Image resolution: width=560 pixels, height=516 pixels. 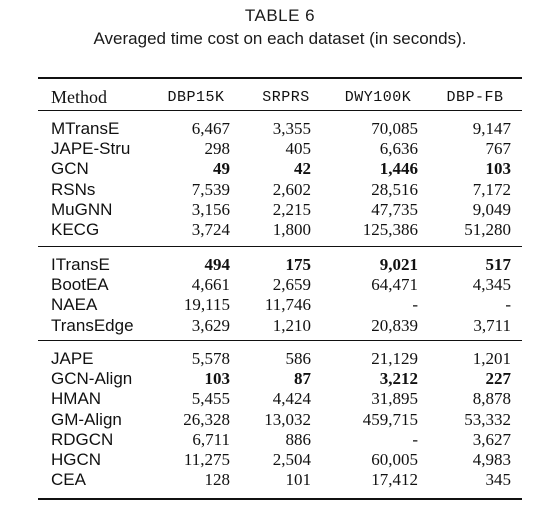 What do you see at coordinates (210, 189) in the screenshot?
I see `time-cost-value: 7,539` at bounding box center [210, 189].